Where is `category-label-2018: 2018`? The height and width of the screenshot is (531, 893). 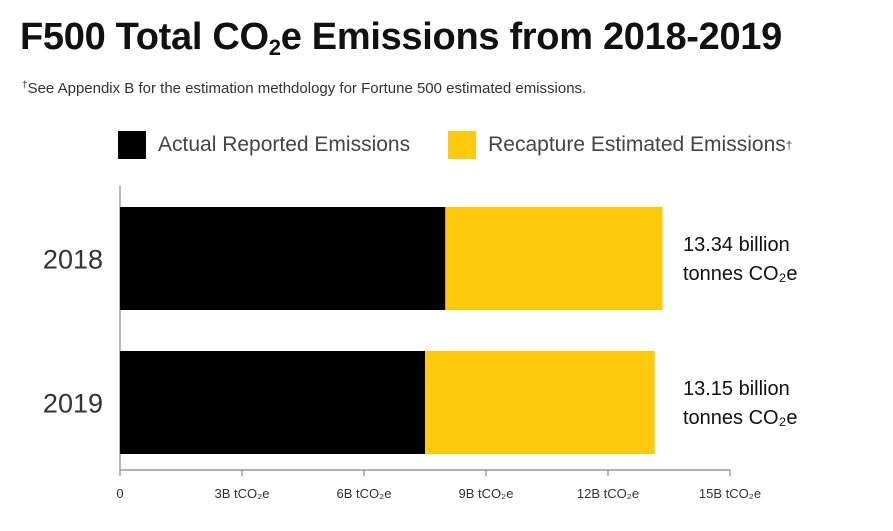 category-label-2018: 2018 is located at coordinates (73, 260).